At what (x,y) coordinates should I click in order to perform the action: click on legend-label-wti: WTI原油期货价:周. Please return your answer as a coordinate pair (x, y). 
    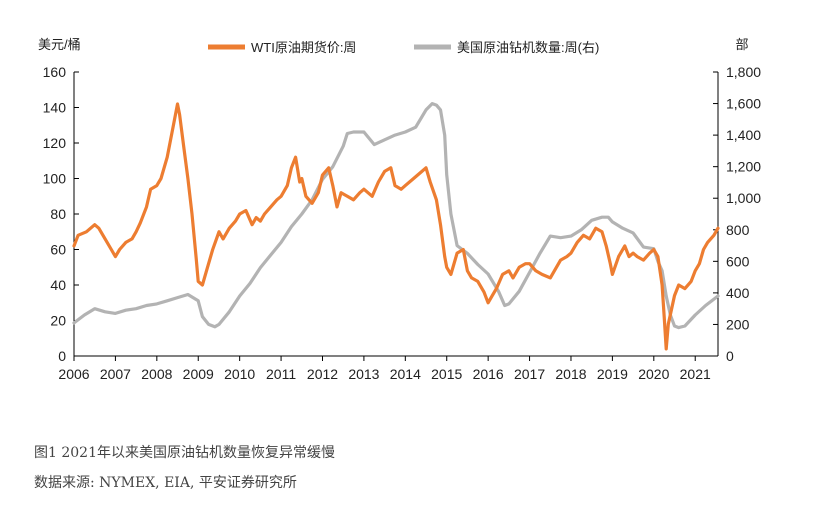
    Looking at the image, I should click on (303, 47).